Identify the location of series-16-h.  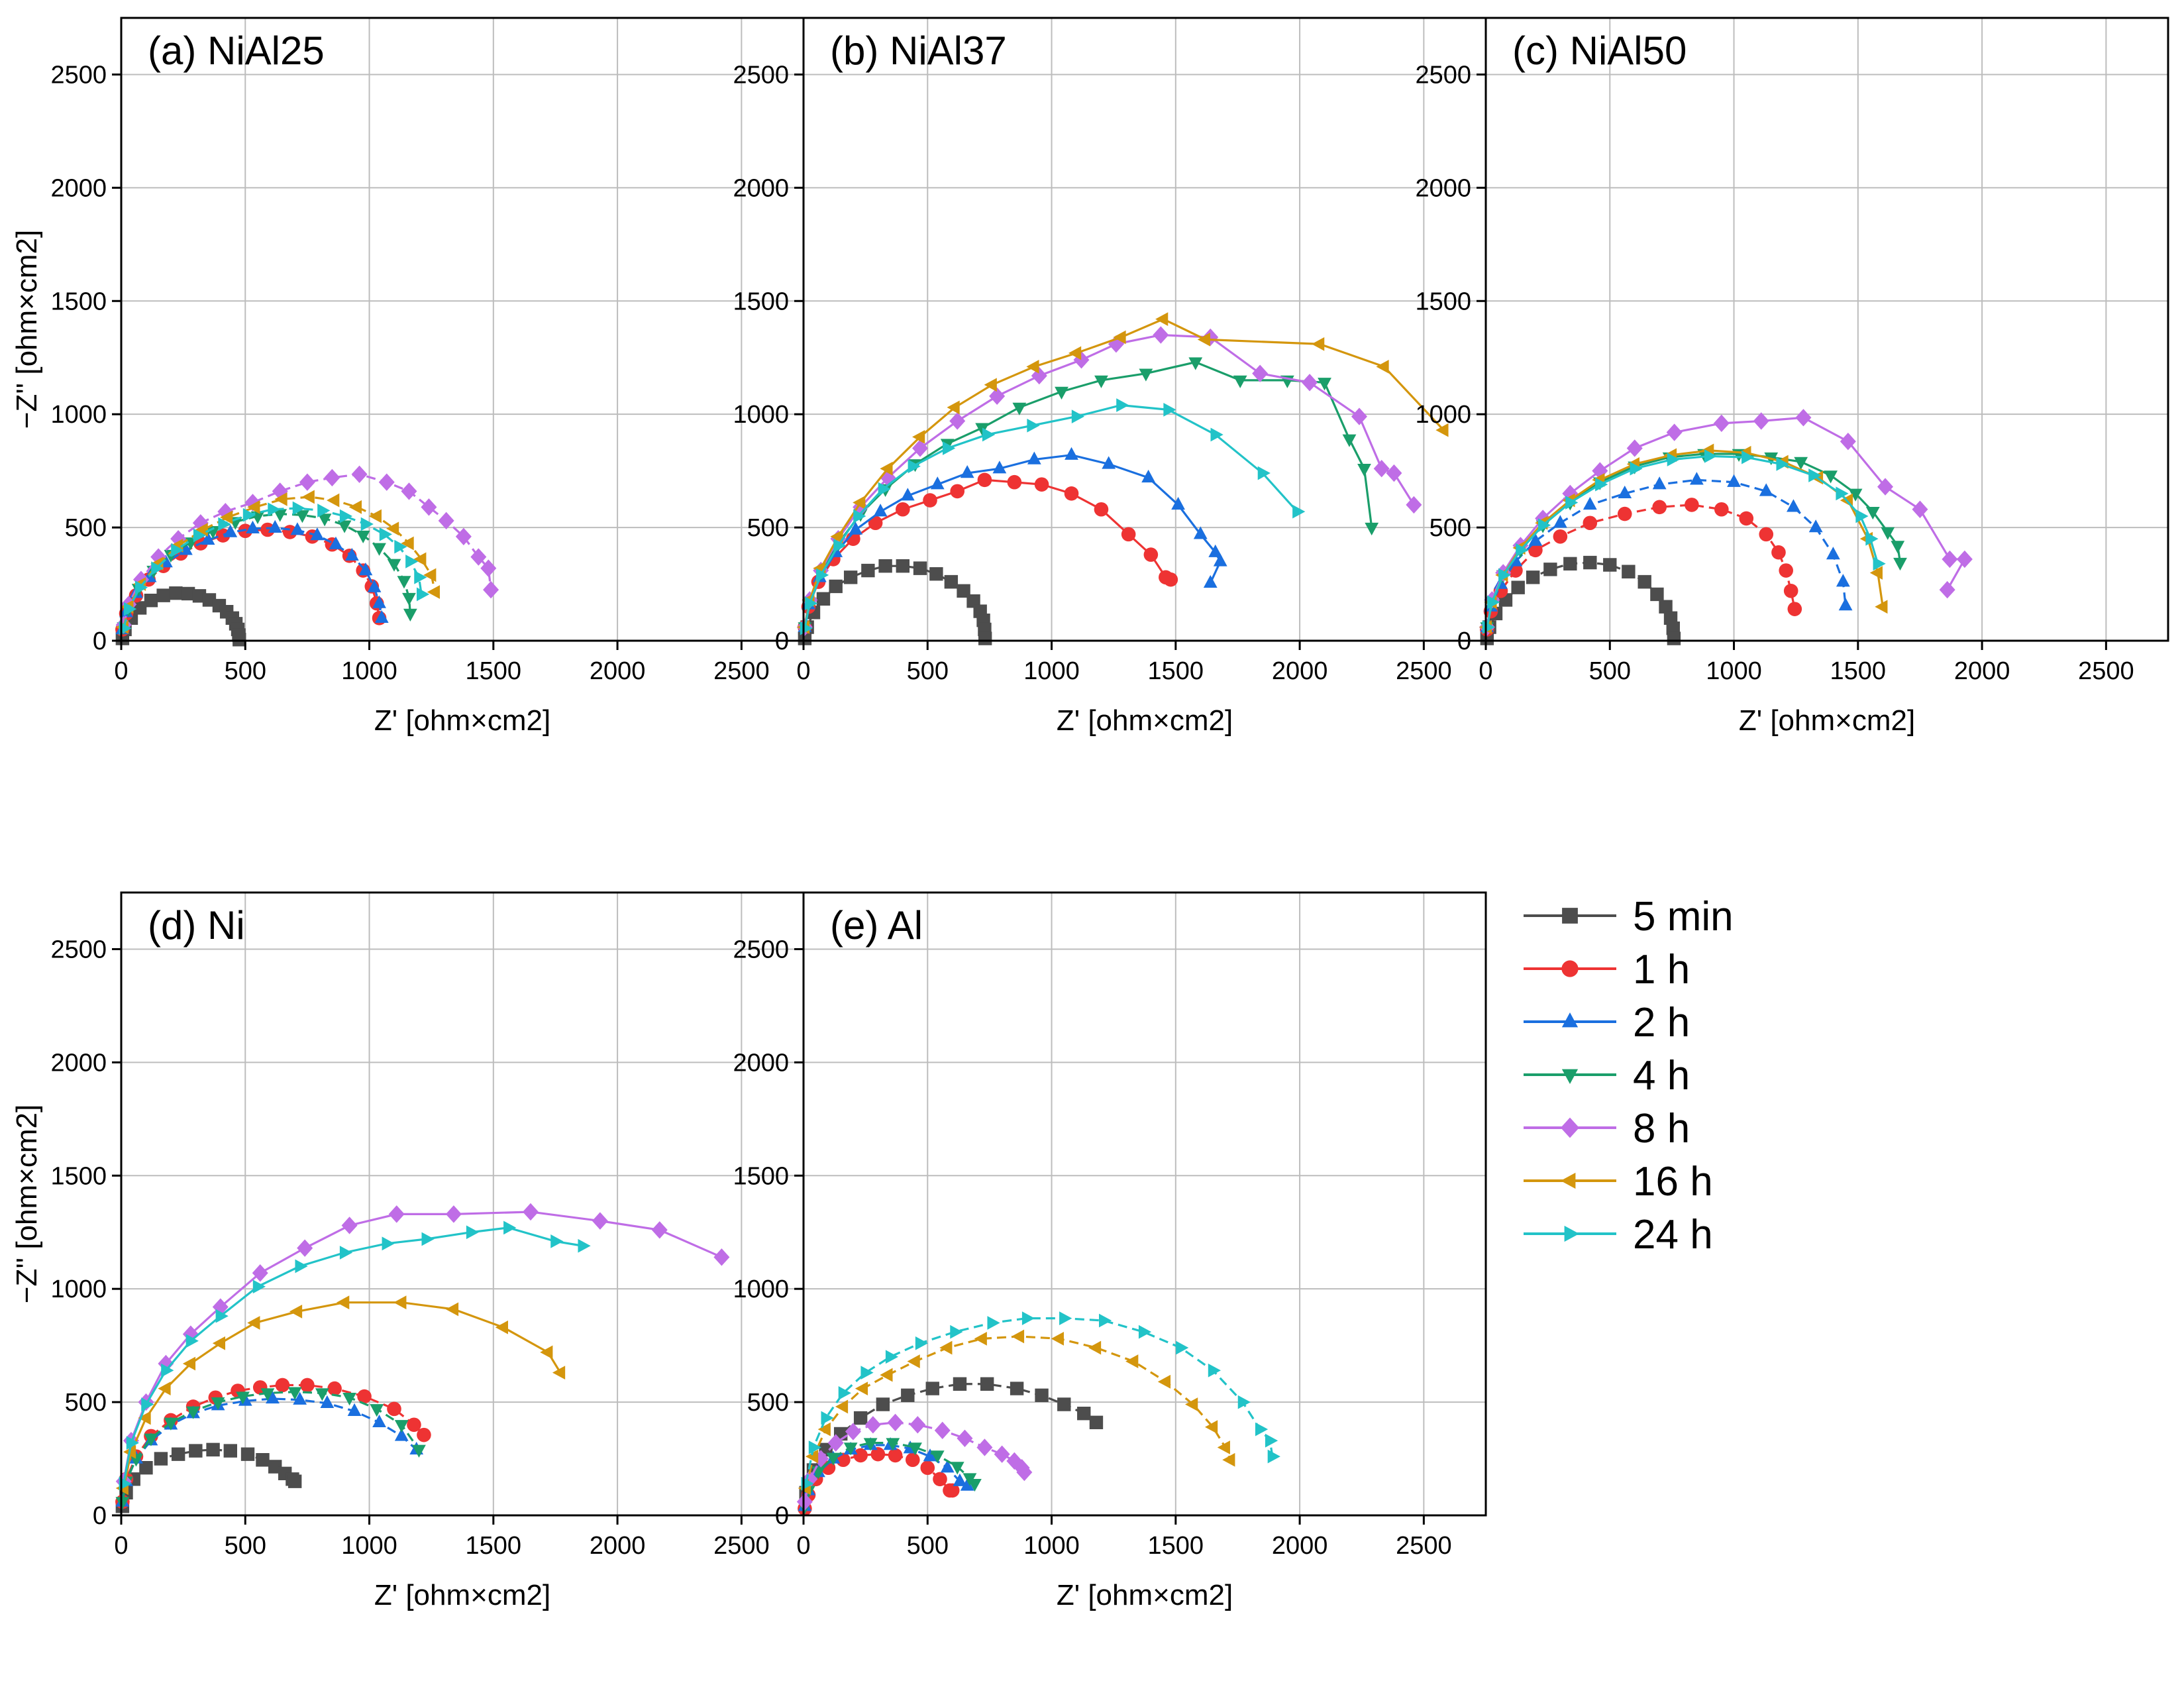
(340, 1395).